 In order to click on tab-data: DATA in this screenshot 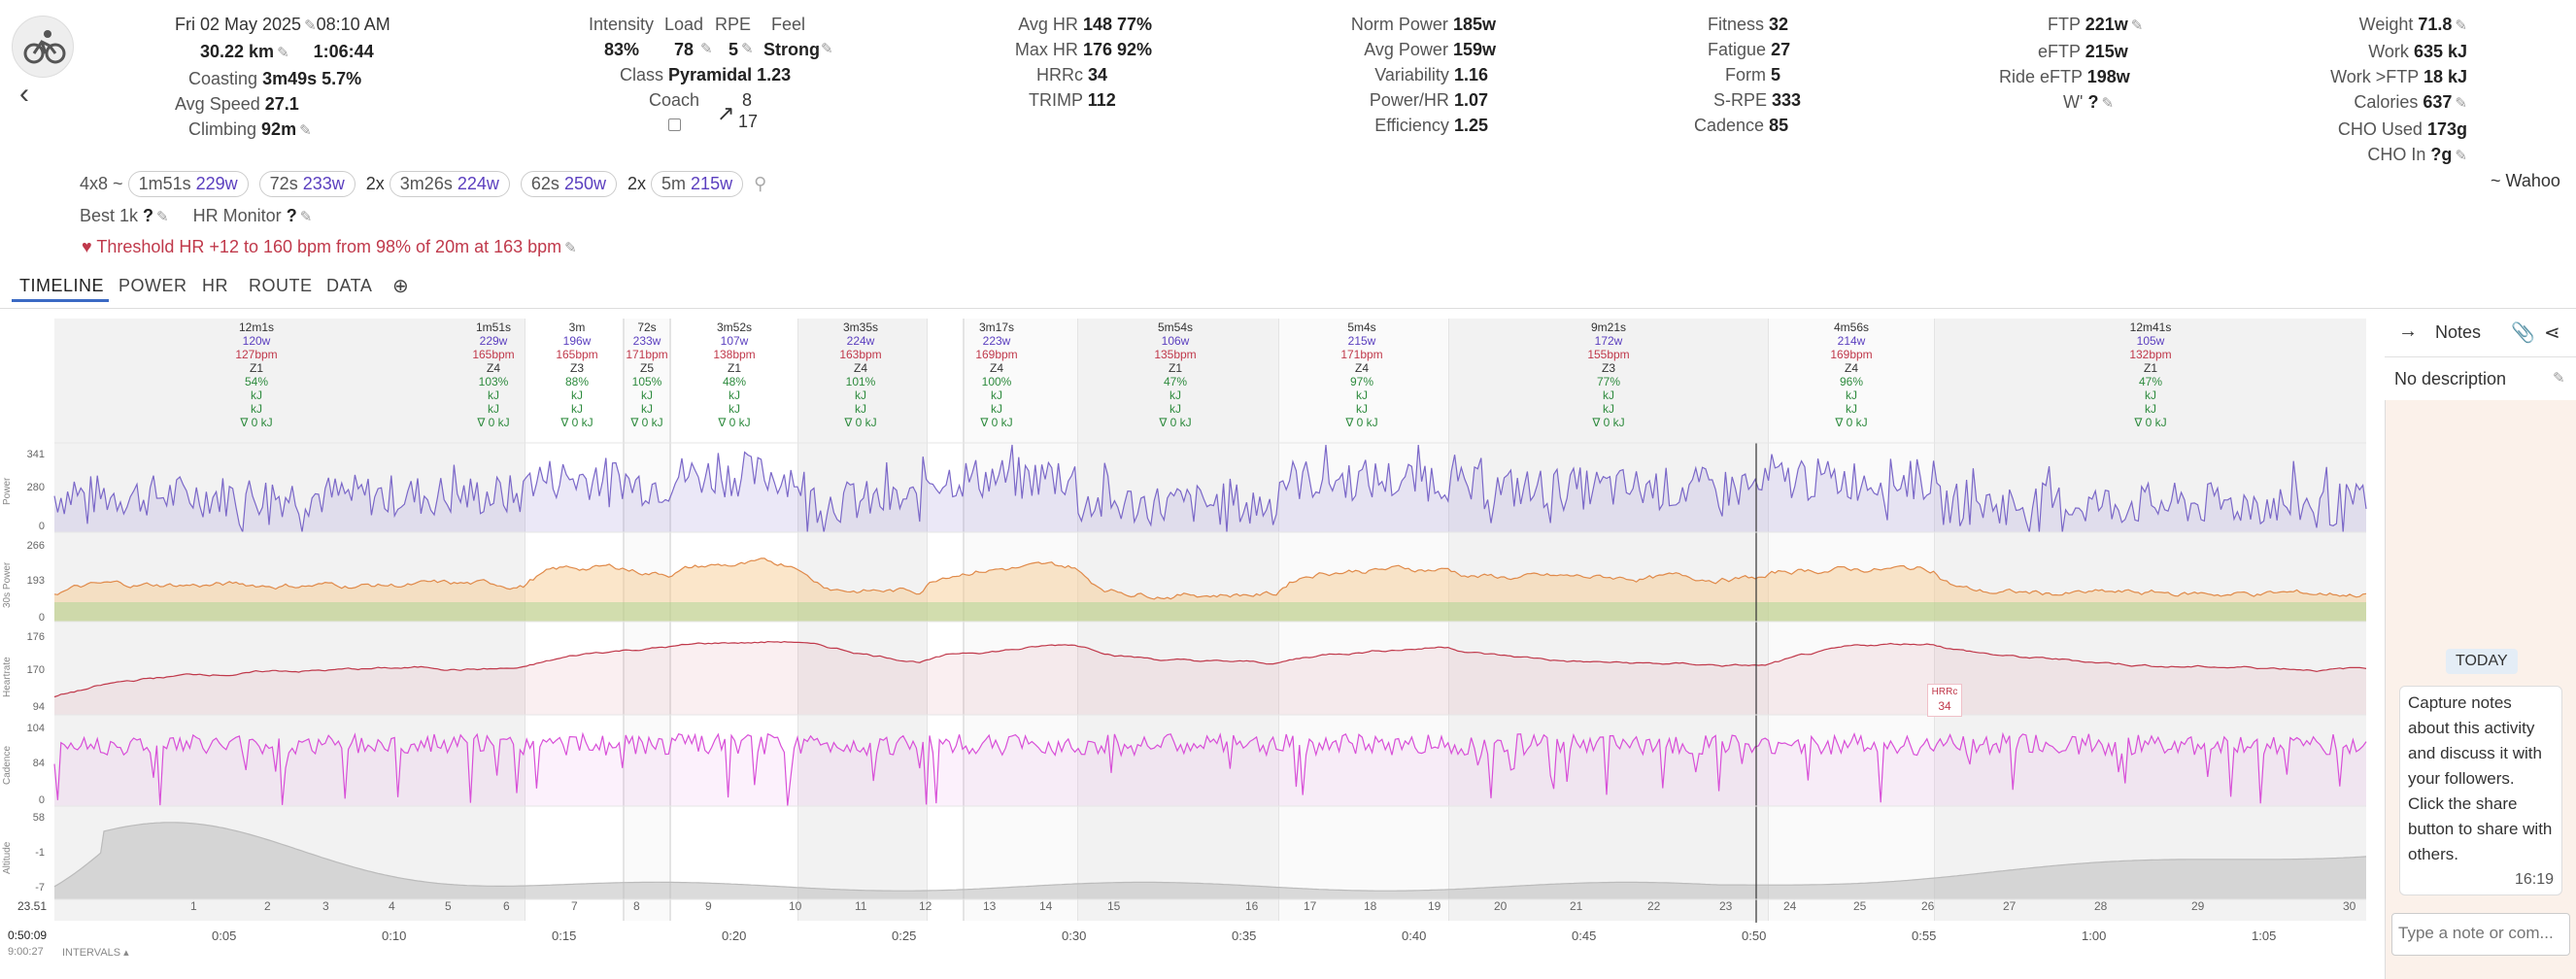, I will do `click(349, 285)`.